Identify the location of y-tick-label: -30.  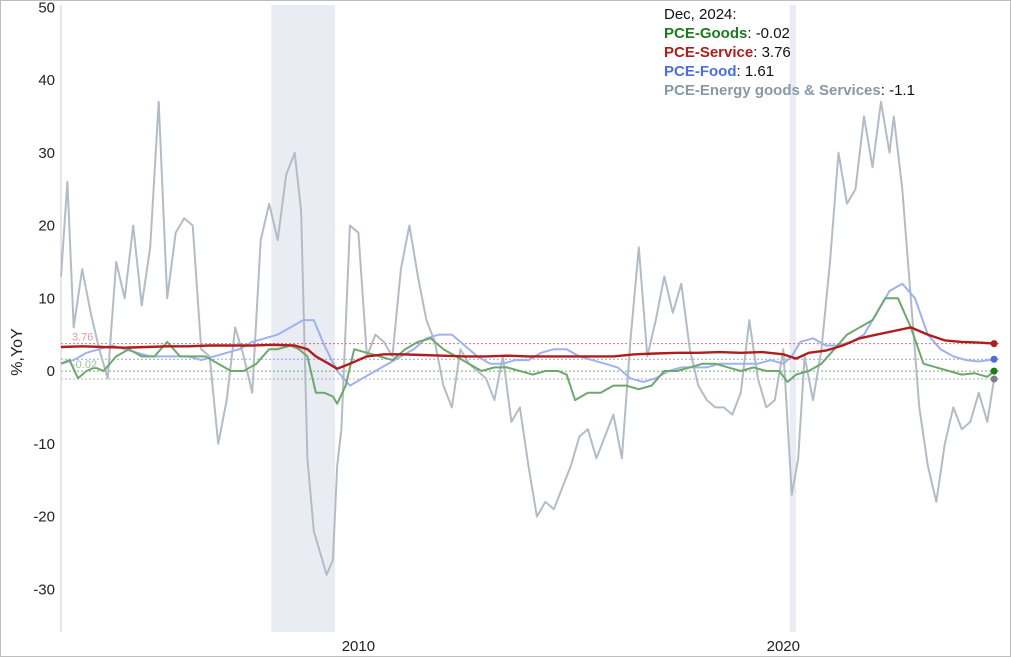
(44, 589).